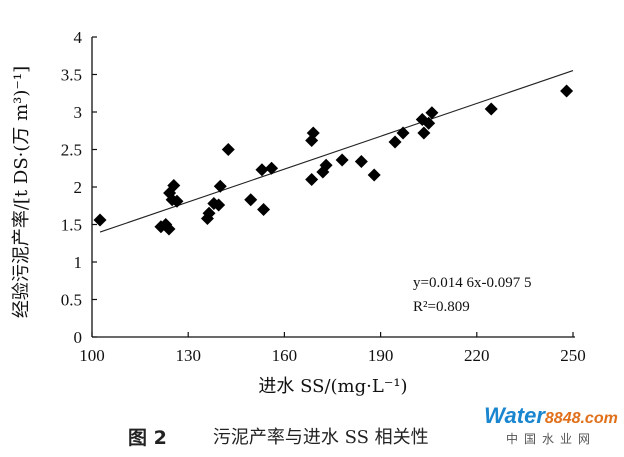  Describe the element at coordinates (472, 295) in the screenshot. I see `fit-annotation: y=0.014 6x-0.097 5 R²=0.809` at that location.